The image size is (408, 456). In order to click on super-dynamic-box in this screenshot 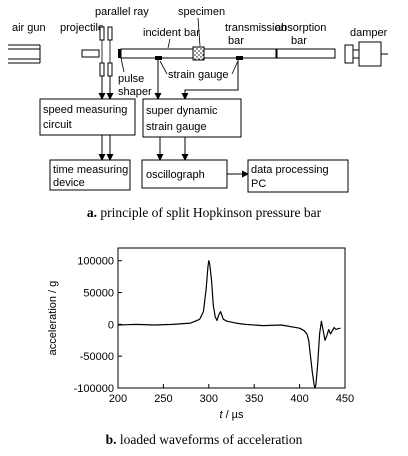, I will do `click(192, 118)`.